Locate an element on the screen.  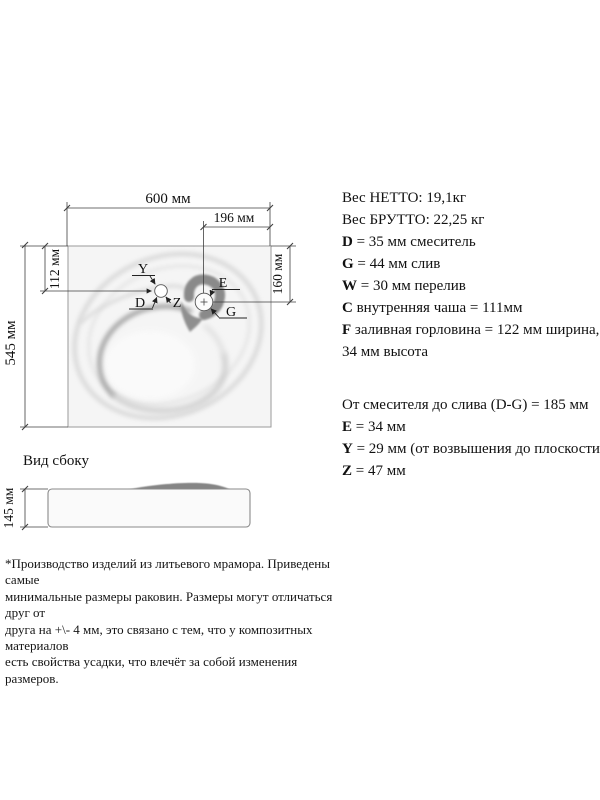
side-basin-lip is located at coordinates (179, 486).